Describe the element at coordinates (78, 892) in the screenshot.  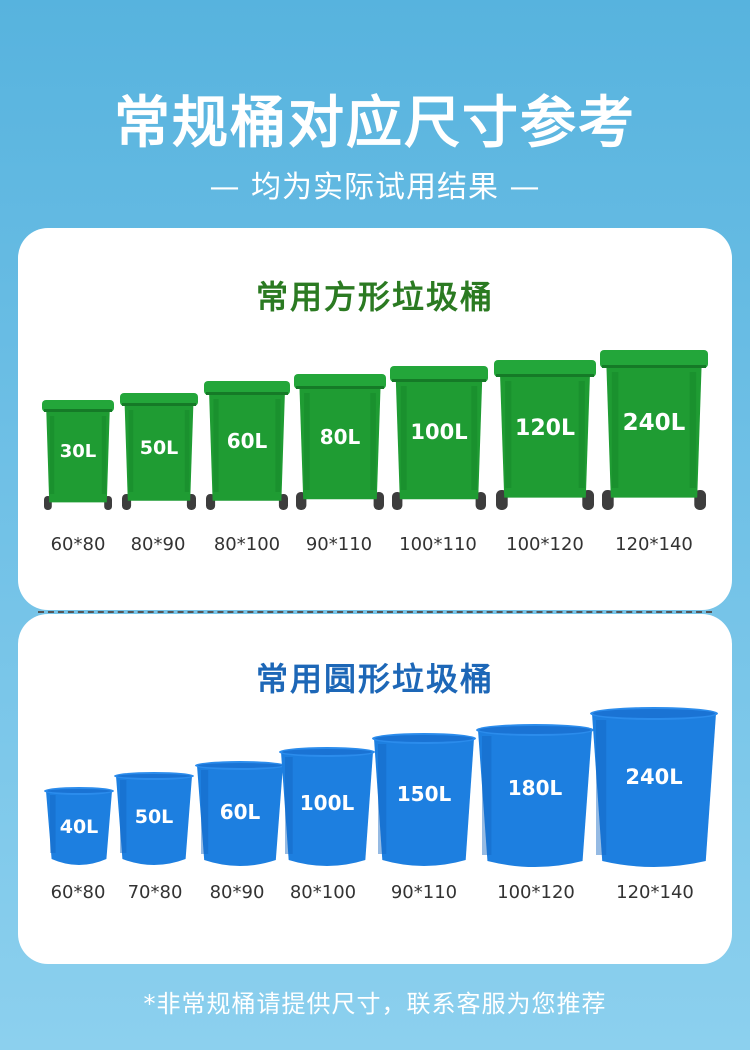
I see `bucket-size-label: 60*80` at that location.